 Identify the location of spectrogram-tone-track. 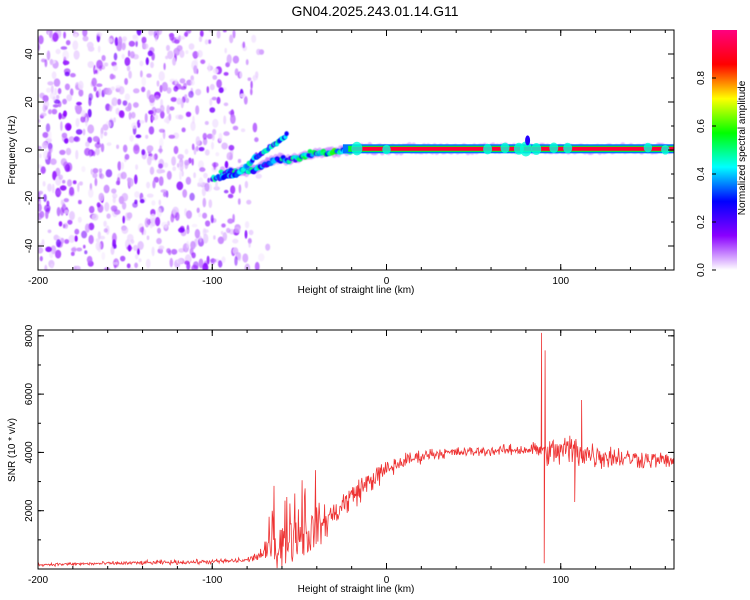
(442, 157).